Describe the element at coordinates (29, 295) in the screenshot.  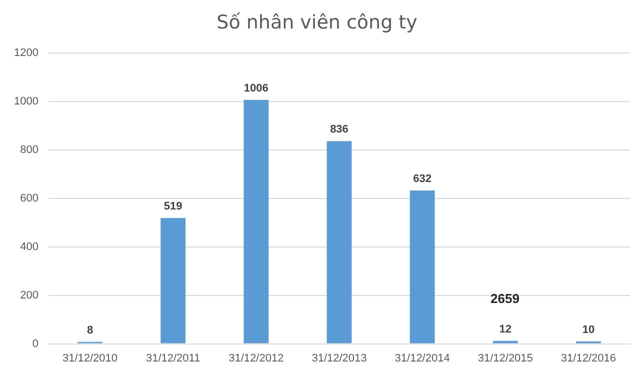
I see `y-tick-label: 200` at that location.